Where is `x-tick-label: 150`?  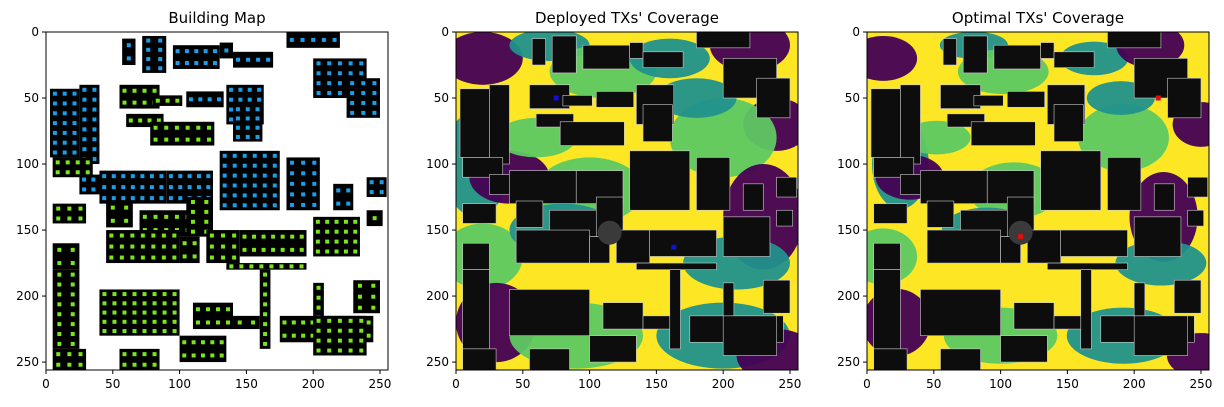 x-tick-label: 150 is located at coordinates (1067, 384).